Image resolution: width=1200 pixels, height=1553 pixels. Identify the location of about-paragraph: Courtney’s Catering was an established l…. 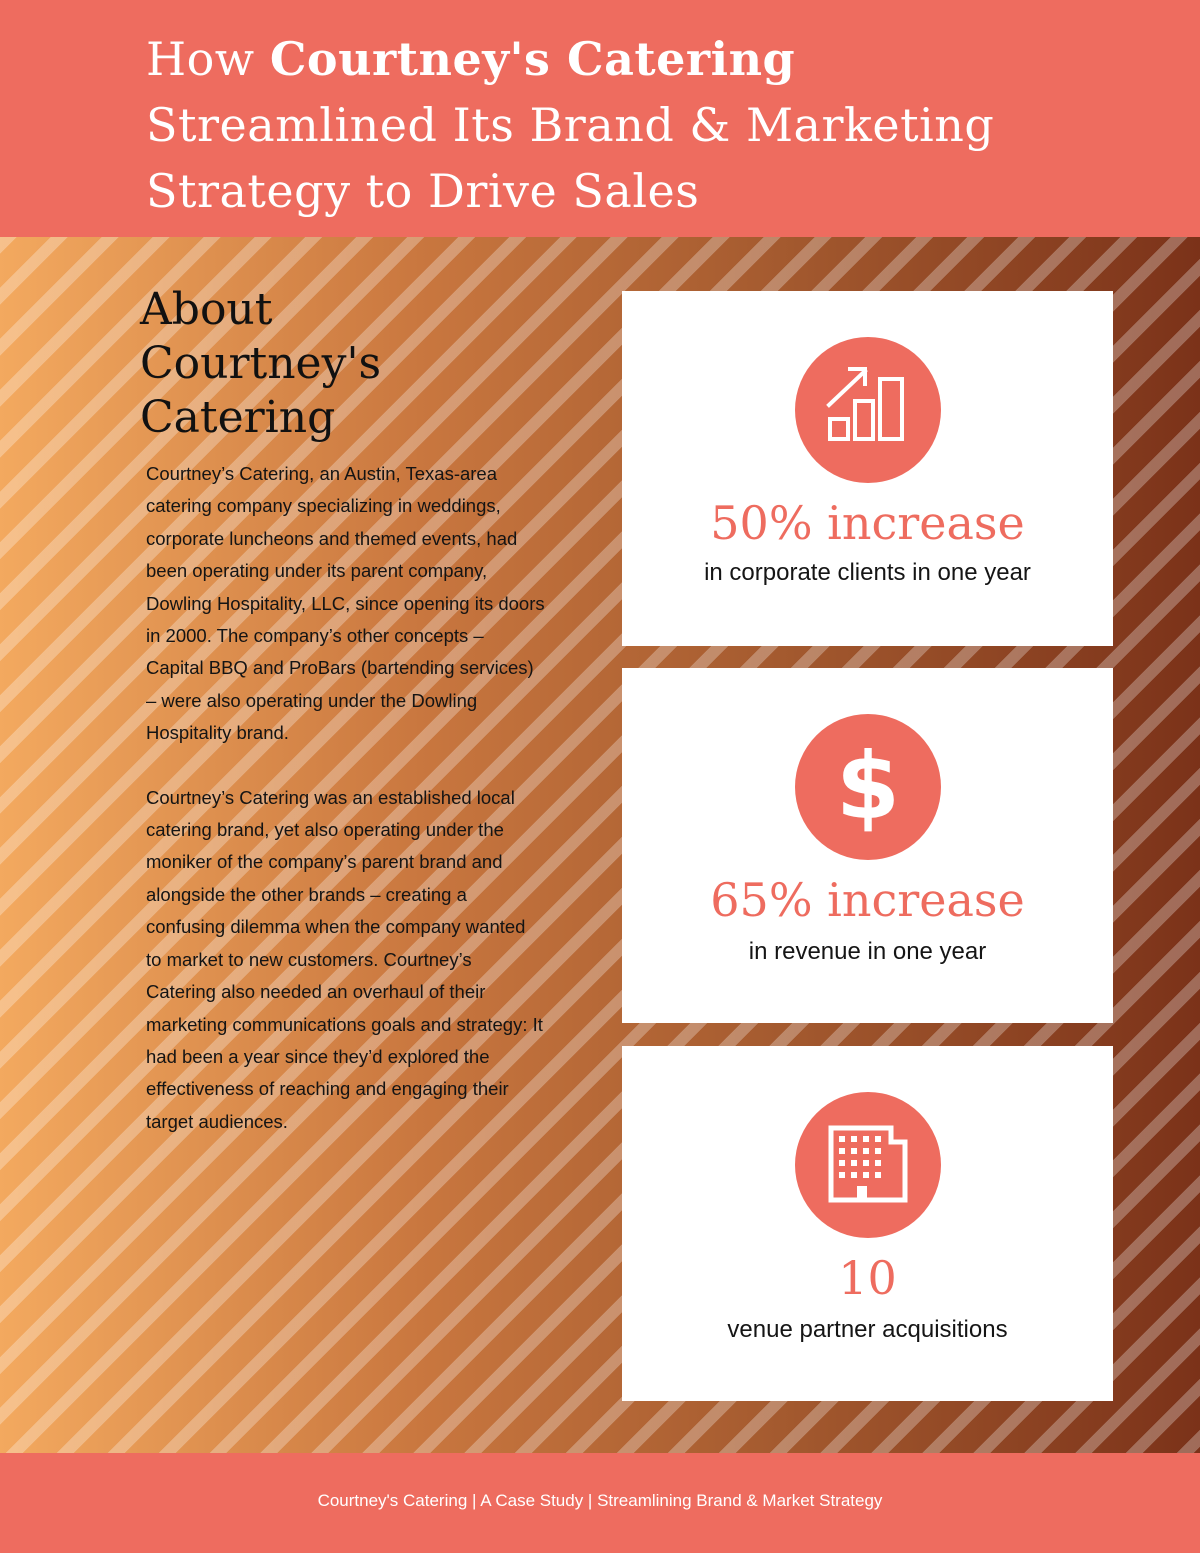
(344, 959).